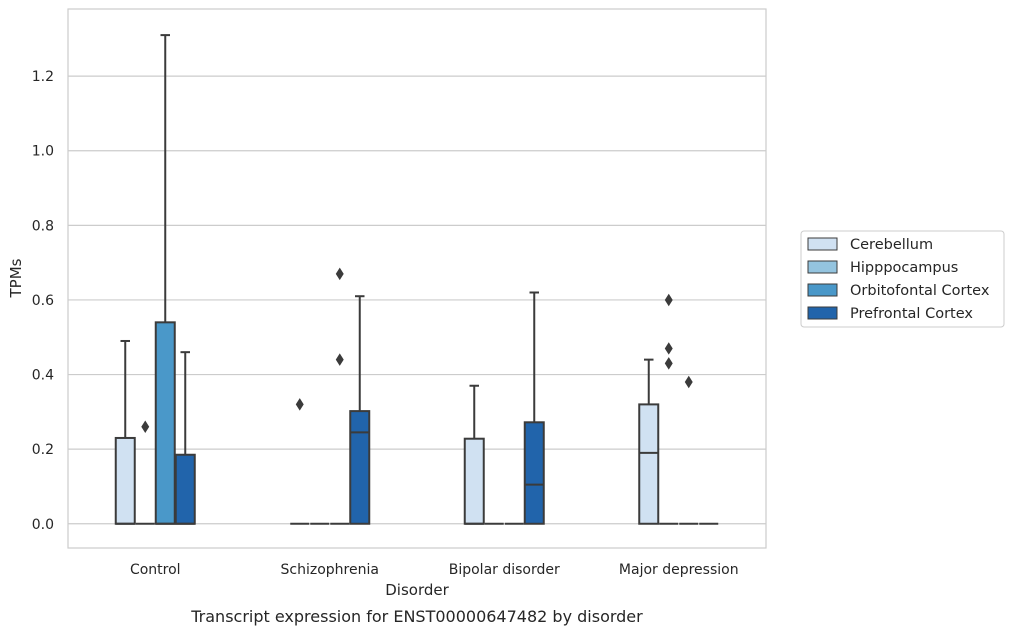 The height and width of the screenshot is (634, 1014). I want to click on y-tick-label: 1.2, so click(43, 77).